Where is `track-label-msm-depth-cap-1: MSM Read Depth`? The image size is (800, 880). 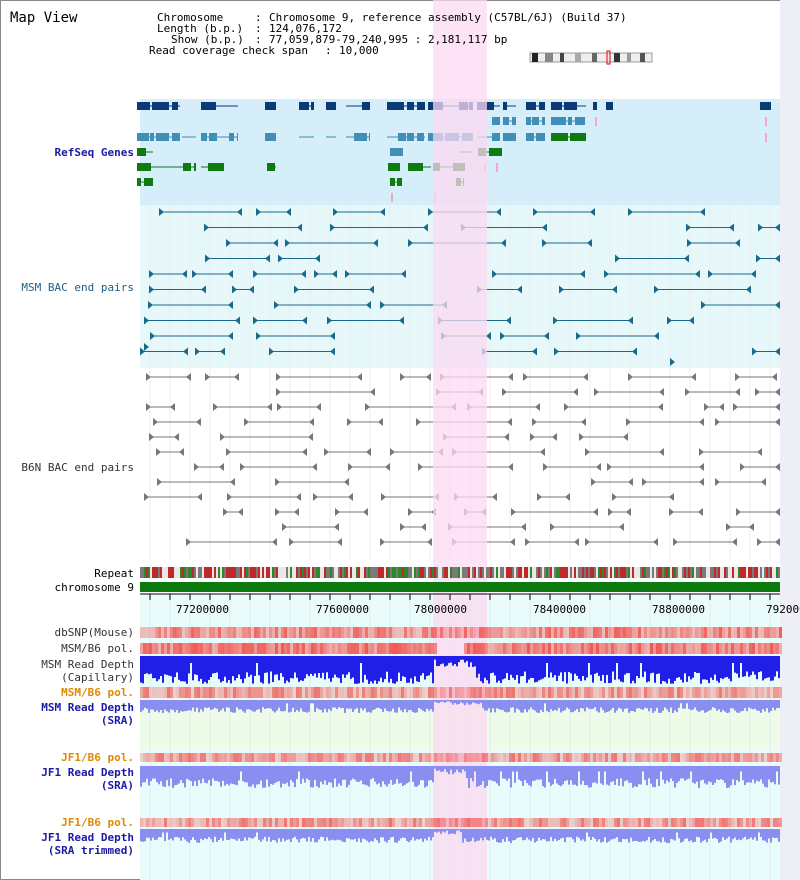
track-label-msm-depth-cap-1: MSM Read Depth is located at coordinates (87, 664).